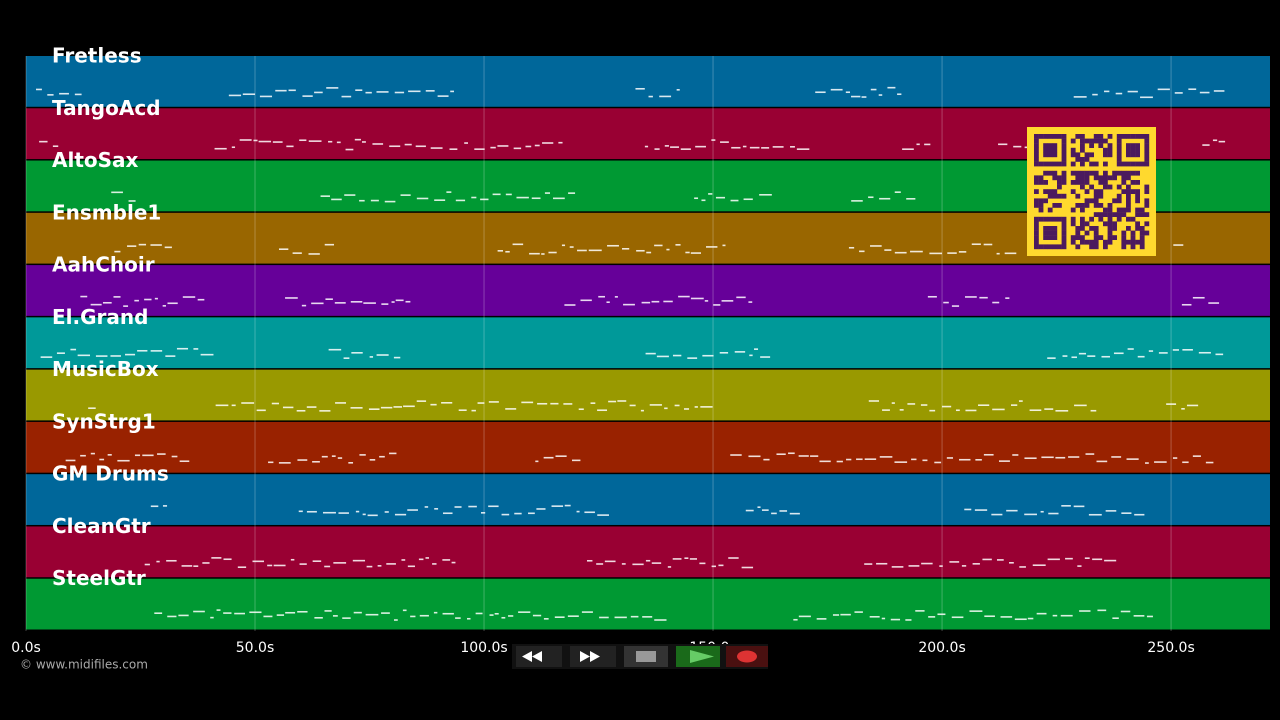 Image resolution: width=1280 pixels, height=720 pixels. What do you see at coordinates (593, 656) in the screenshot?
I see `forward-button` at bounding box center [593, 656].